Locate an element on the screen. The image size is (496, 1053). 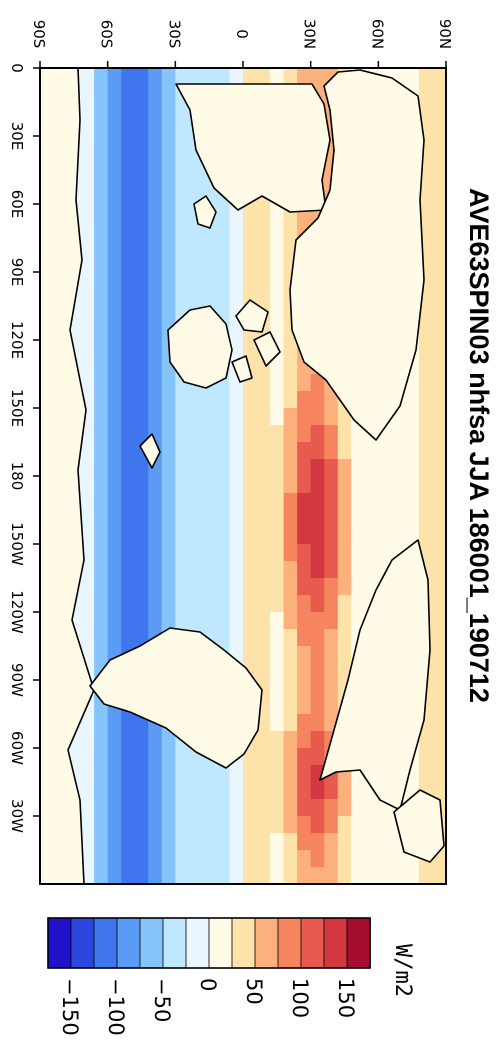
colorbar-tick-label: −150 is located at coordinates (70, 1007).